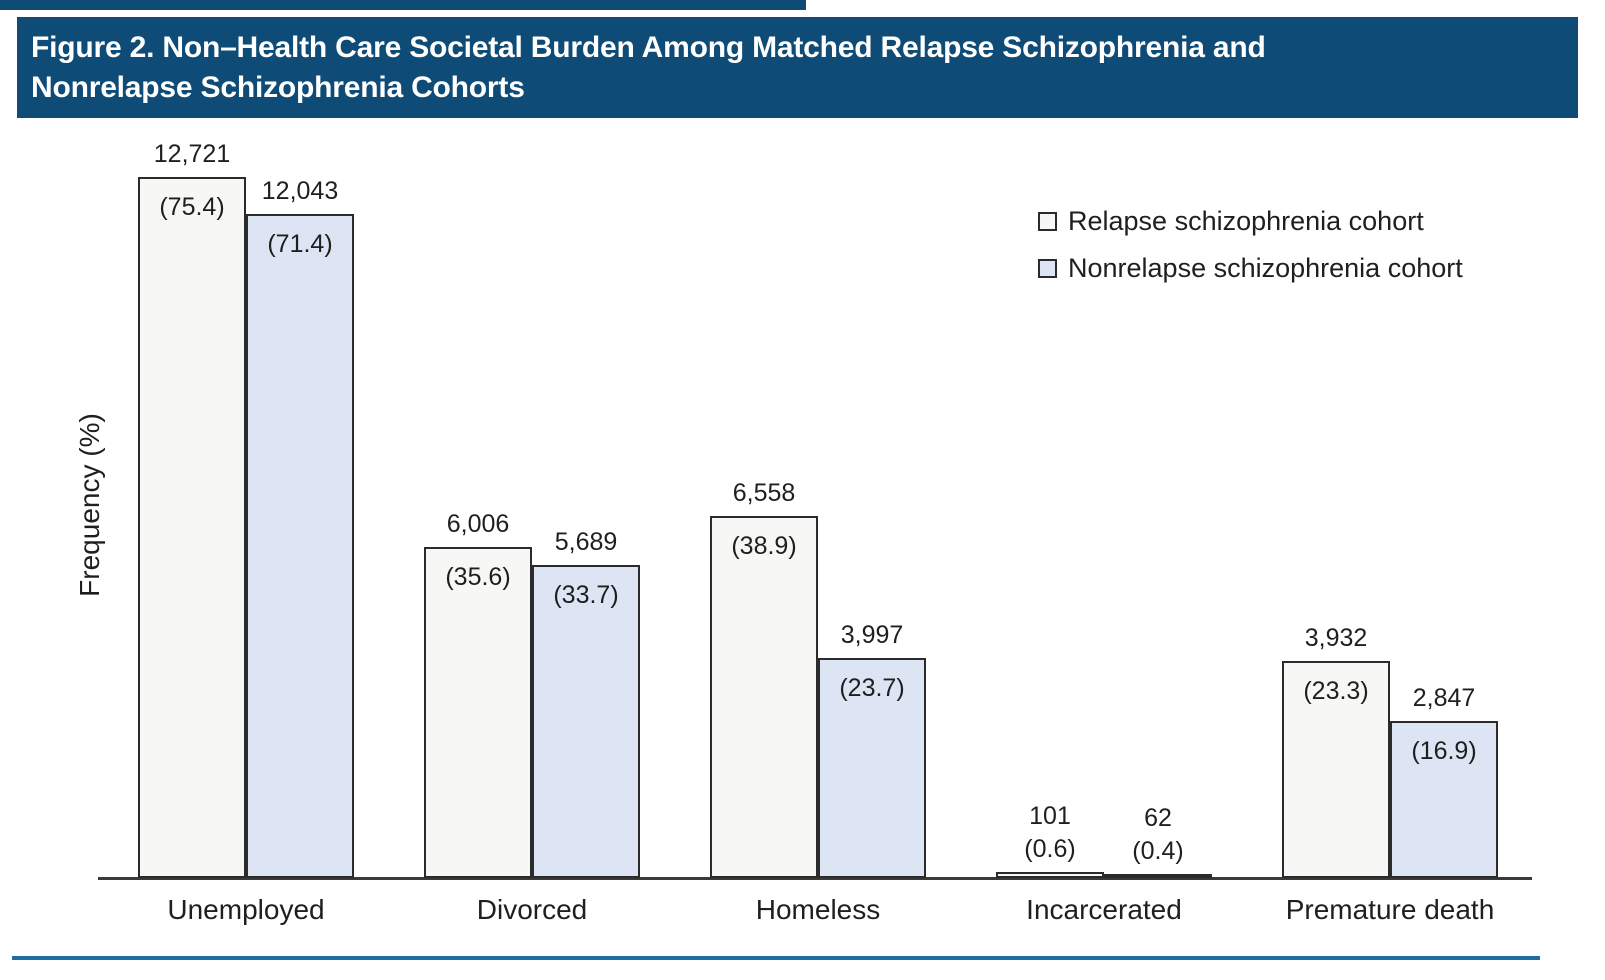 The height and width of the screenshot is (980, 1605). What do you see at coordinates (192, 527) in the screenshot?
I see `bar-relapse-unemployed` at bounding box center [192, 527].